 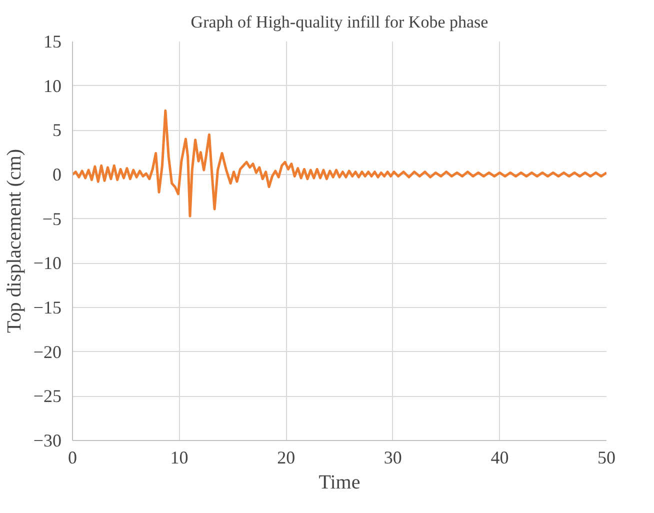 What do you see at coordinates (339, 483) in the screenshot?
I see `x-axis-title: Time` at bounding box center [339, 483].